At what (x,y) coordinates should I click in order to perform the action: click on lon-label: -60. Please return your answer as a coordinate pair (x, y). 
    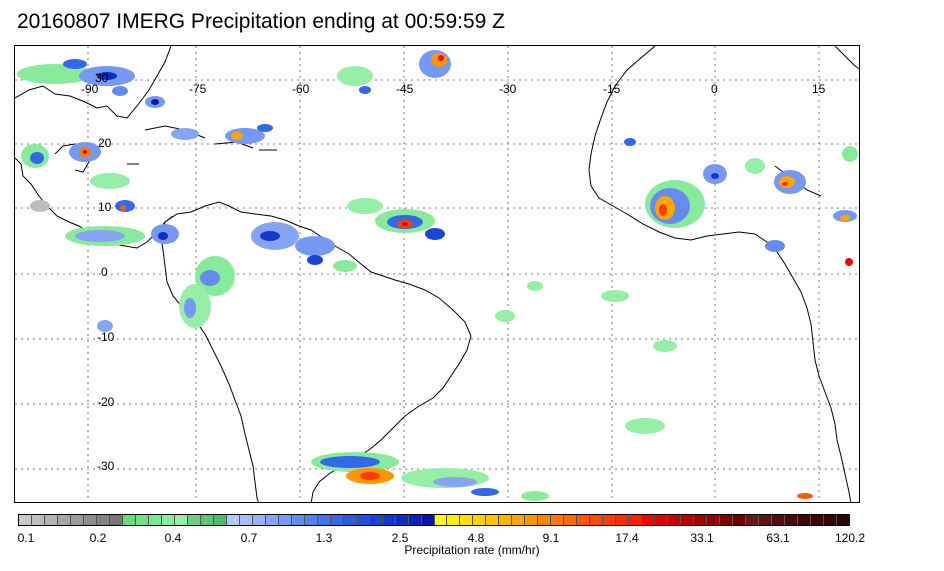
    Looking at the image, I should click on (301, 89).